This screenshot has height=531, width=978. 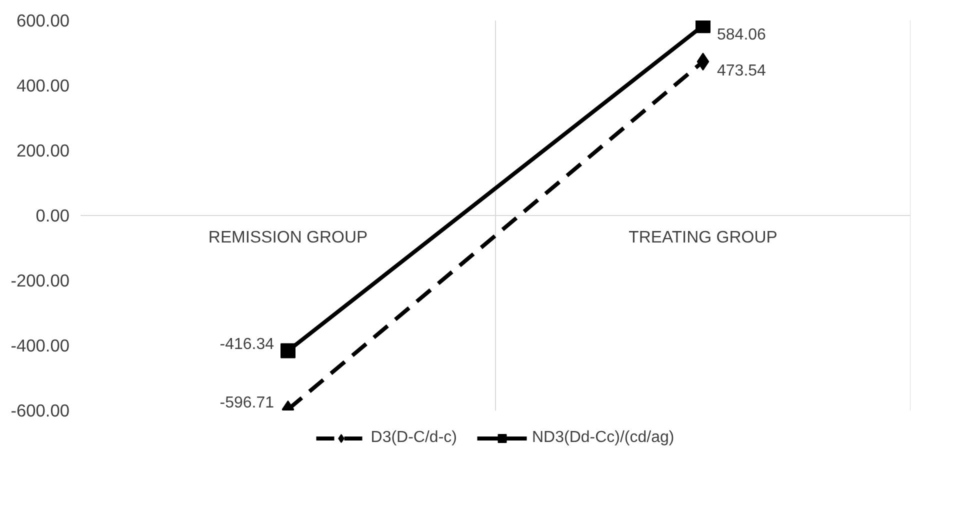 What do you see at coordinates (413, 438) in the screenshot?
I see `legend-label: D3(D-C/d-c)` at bounding box center [413, 438].